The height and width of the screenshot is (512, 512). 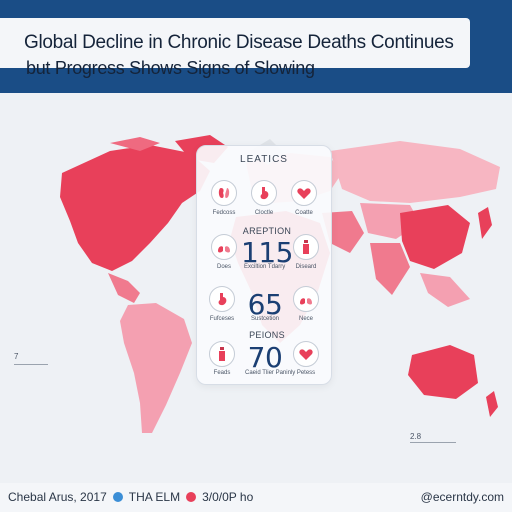 What do you see at coordinates (416, 436) in the screenshot?
I see `map-marker-right: 2.8` at bounding box center [416, 436].